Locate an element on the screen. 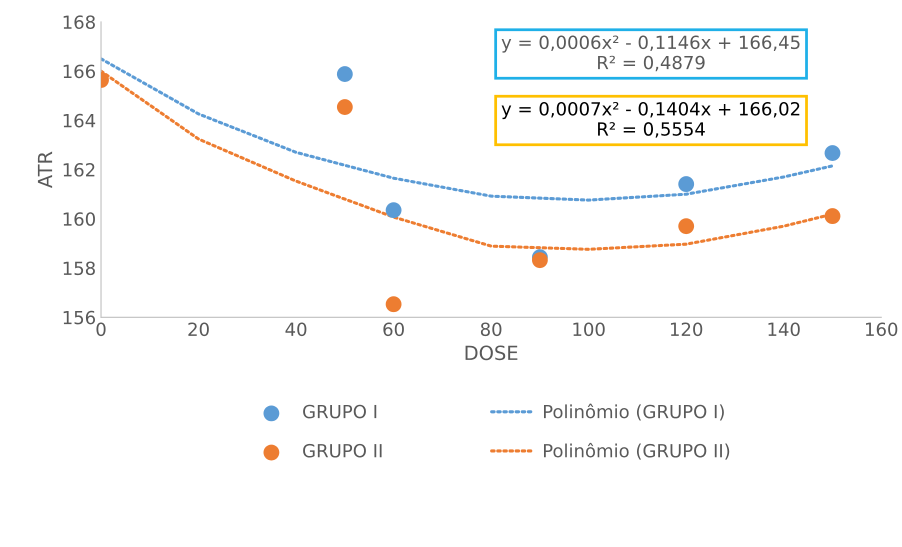 Image resolution: width=902 pixels, height=547 pixels. x-tick-label: 160 is located at coordinates (882, 329).